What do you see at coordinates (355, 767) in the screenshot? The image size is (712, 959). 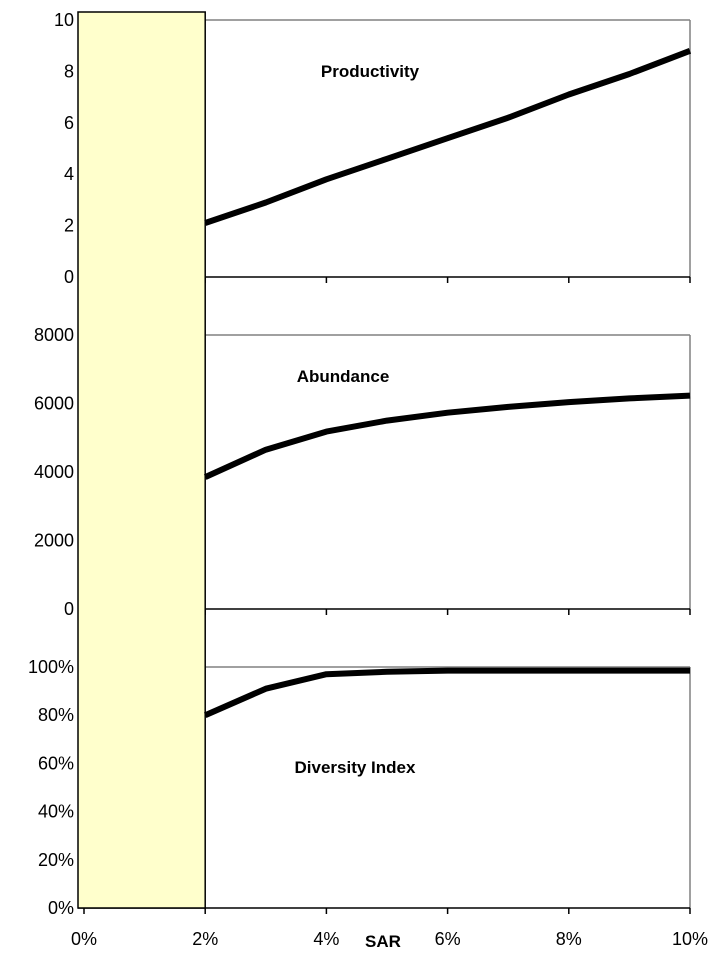 I see `panel-title: Diversity Index` at bounding box center [355, 767].